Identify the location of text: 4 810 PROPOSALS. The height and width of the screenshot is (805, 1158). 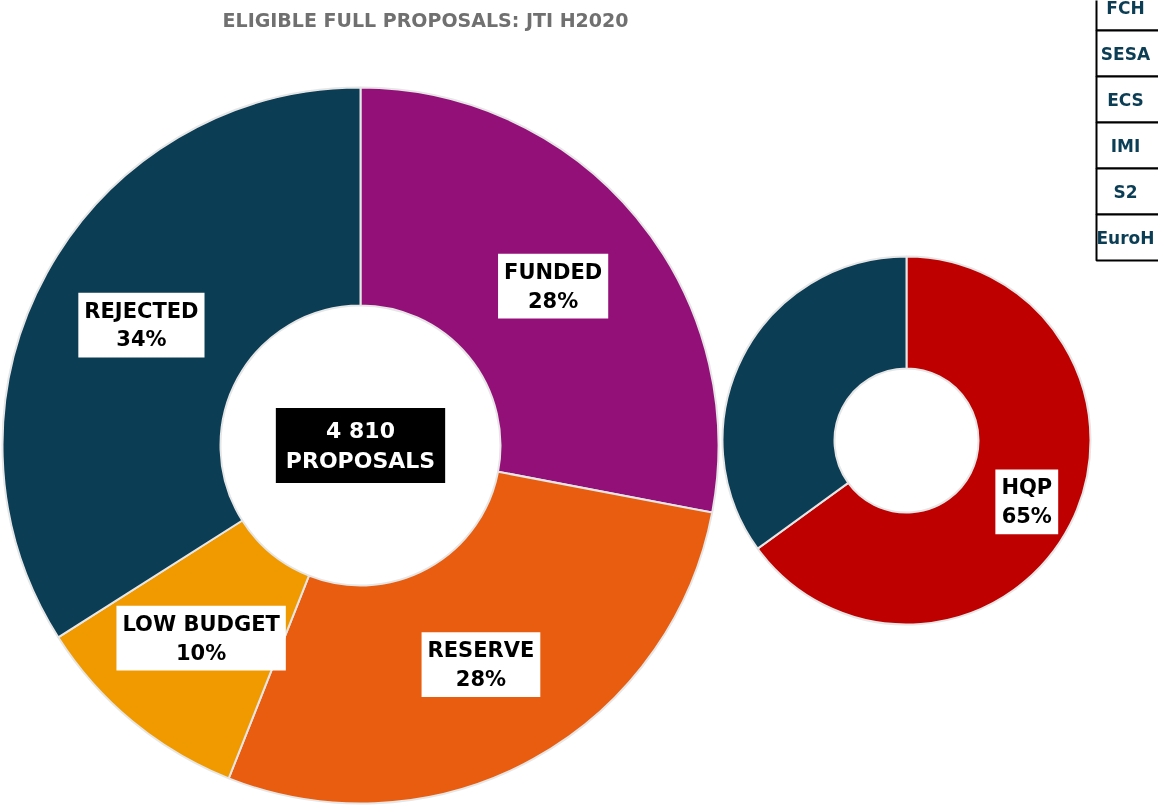
(360, 445).